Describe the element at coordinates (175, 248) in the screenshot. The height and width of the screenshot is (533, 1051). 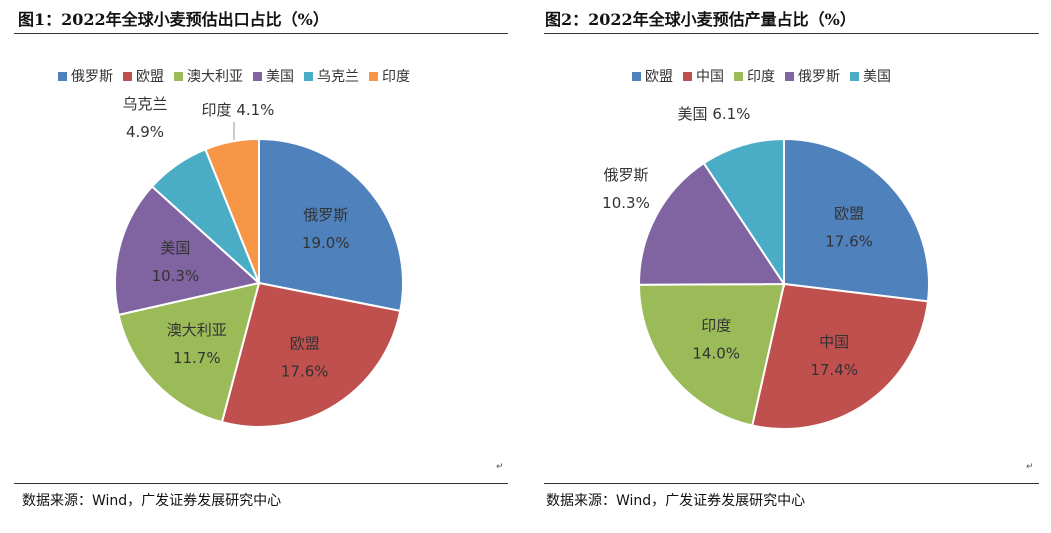
I see `slice-category-label: 美国` at that location.